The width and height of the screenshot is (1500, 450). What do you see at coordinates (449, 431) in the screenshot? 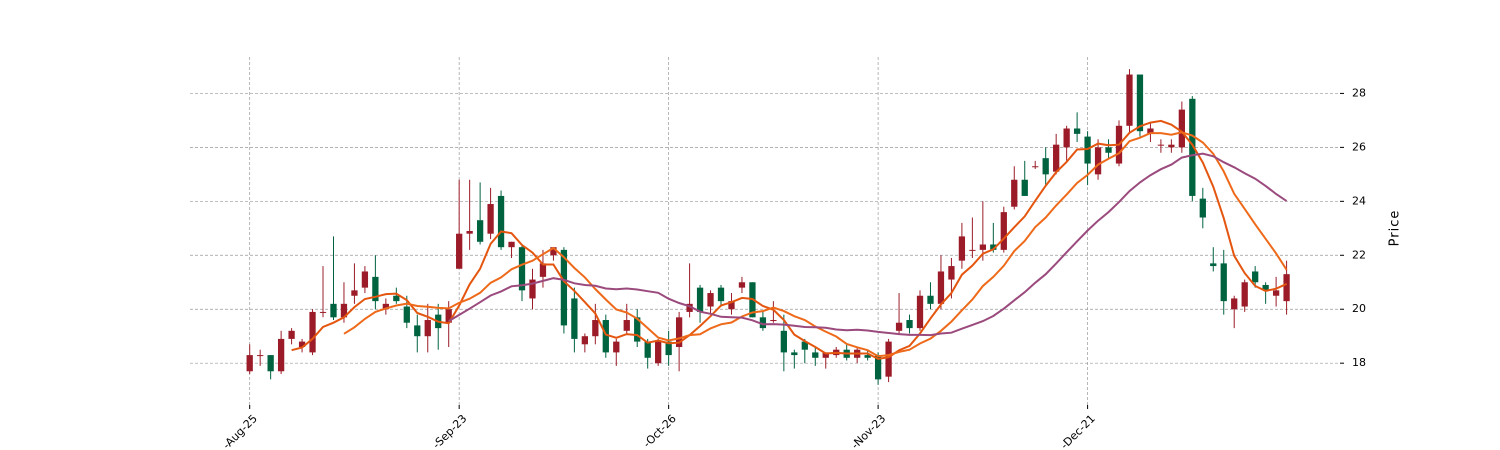
I see `x-tick-label: -Sep-23` at bounding box center [449, 431].